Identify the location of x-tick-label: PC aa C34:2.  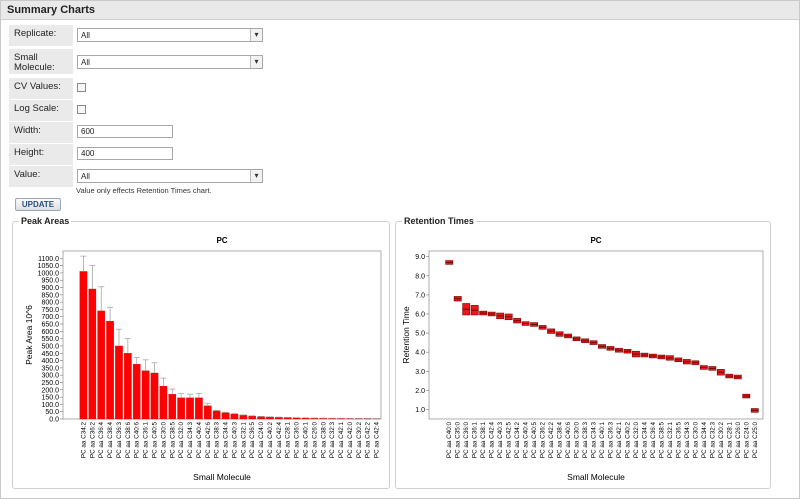
(517, 440).